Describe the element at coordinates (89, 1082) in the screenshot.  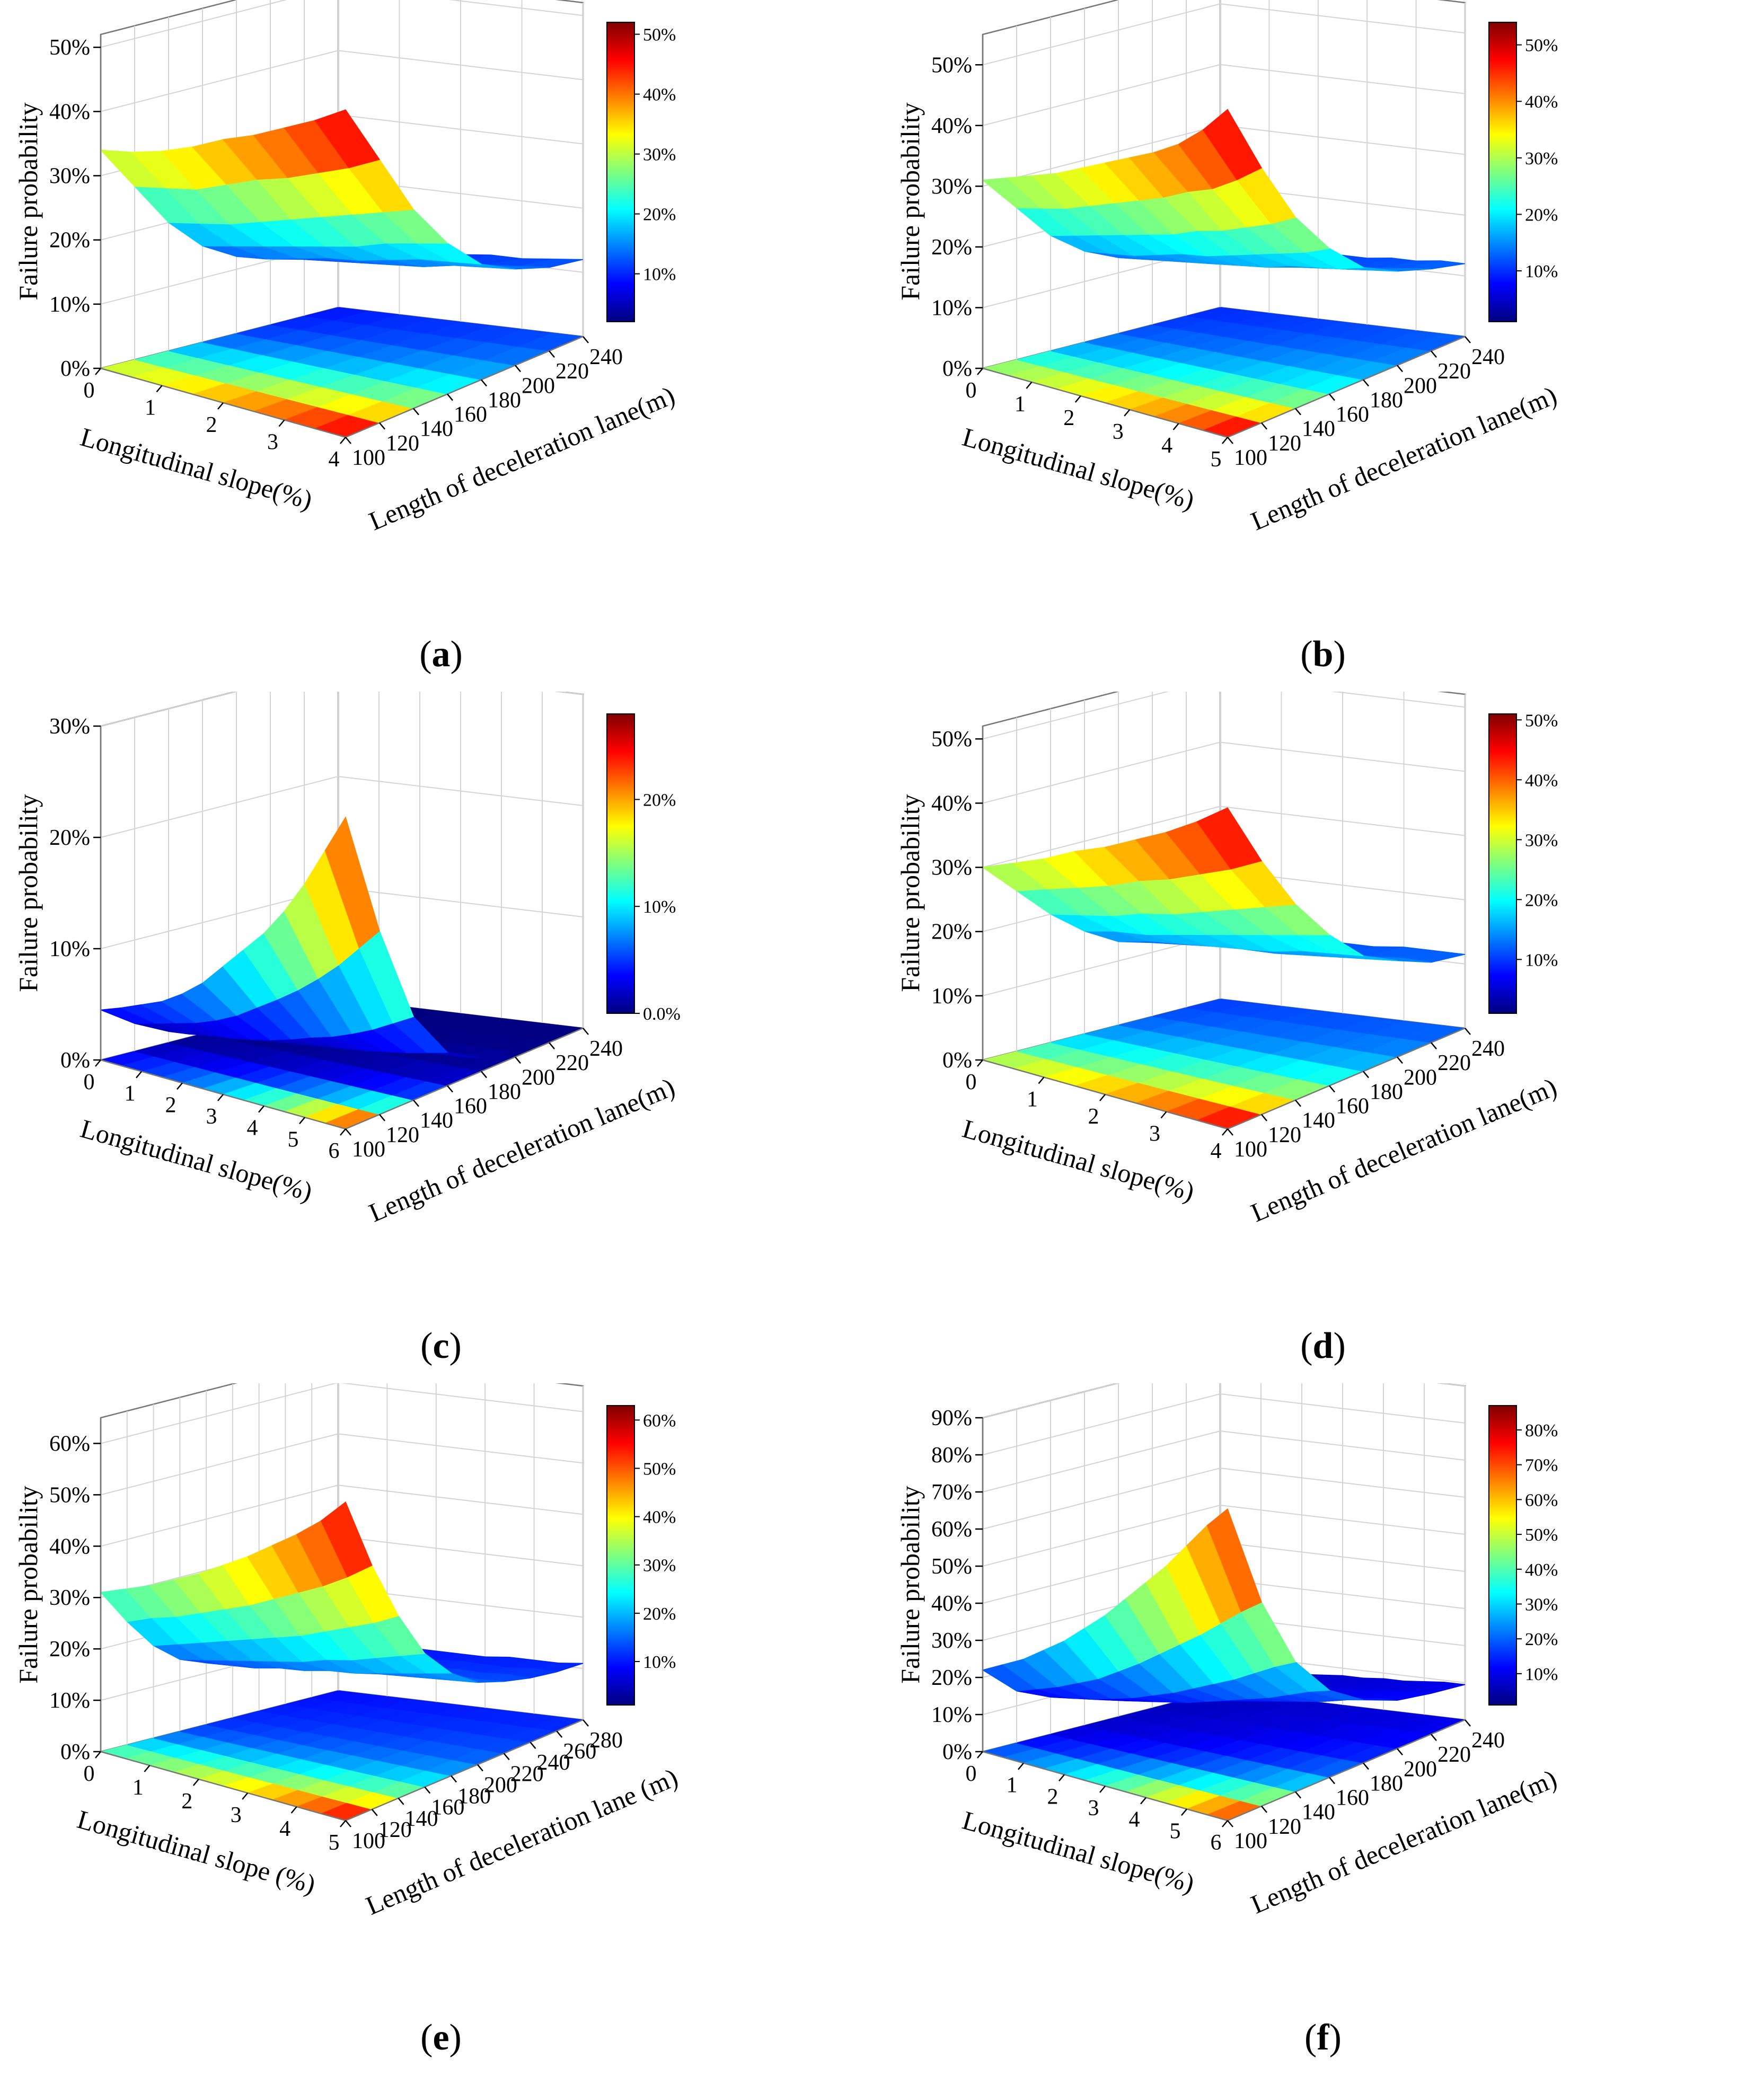
I see `slope-tick-label: 0` at that location.